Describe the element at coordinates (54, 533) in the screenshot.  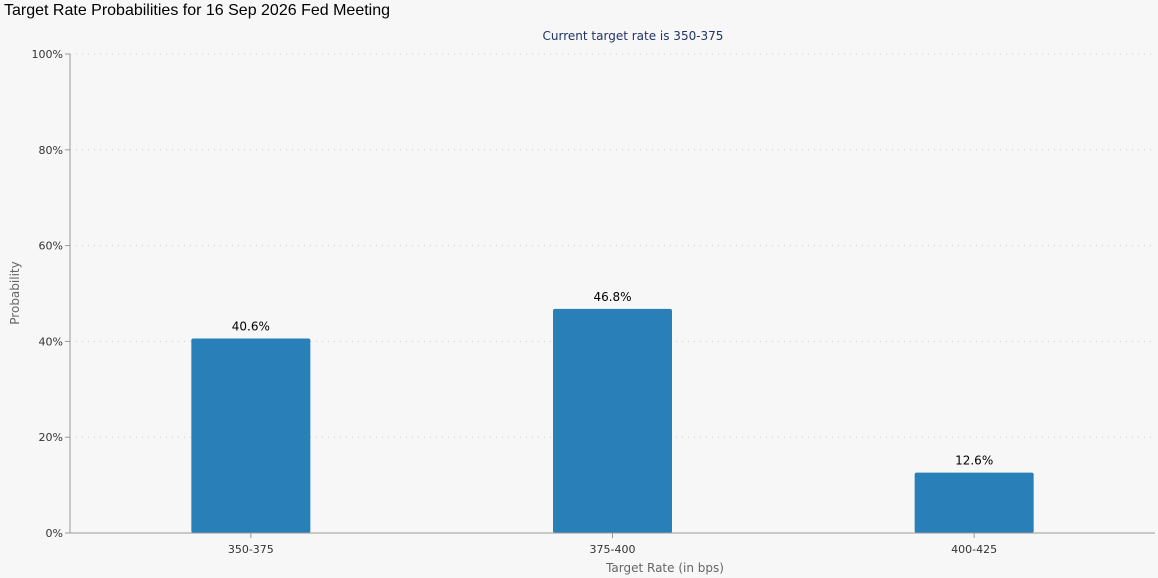
I see `y-tick-label: 0%` at that location.